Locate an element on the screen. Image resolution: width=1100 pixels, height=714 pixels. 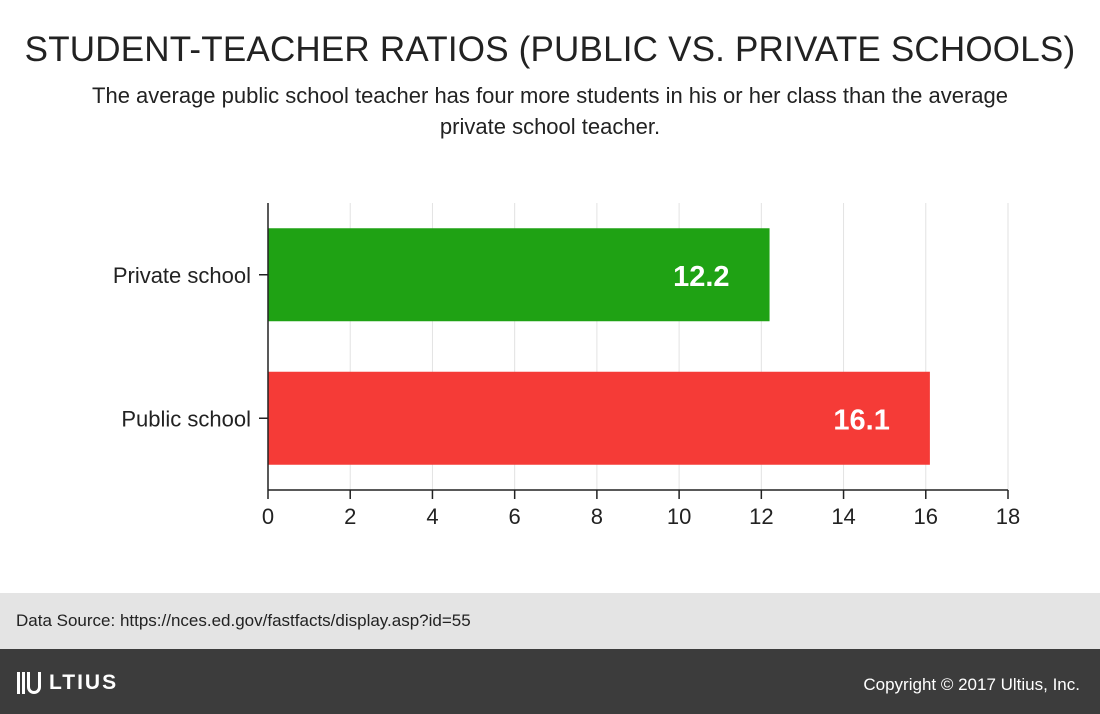
x-tick-label: 18 is located at coordinates (1008, 516).